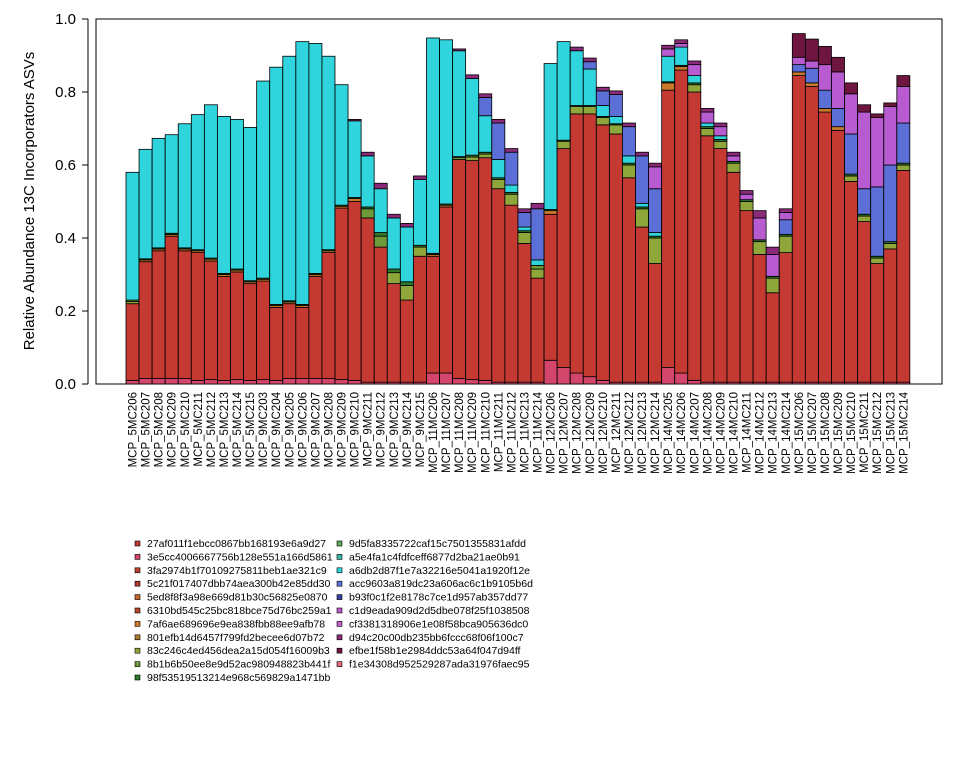 This screenshot has height=768, width=960. What do you see at coordinates (238, 429) in the screenshot?
I see `x-tick-label: MCP_5MC214` at bounding box center [238, 429].